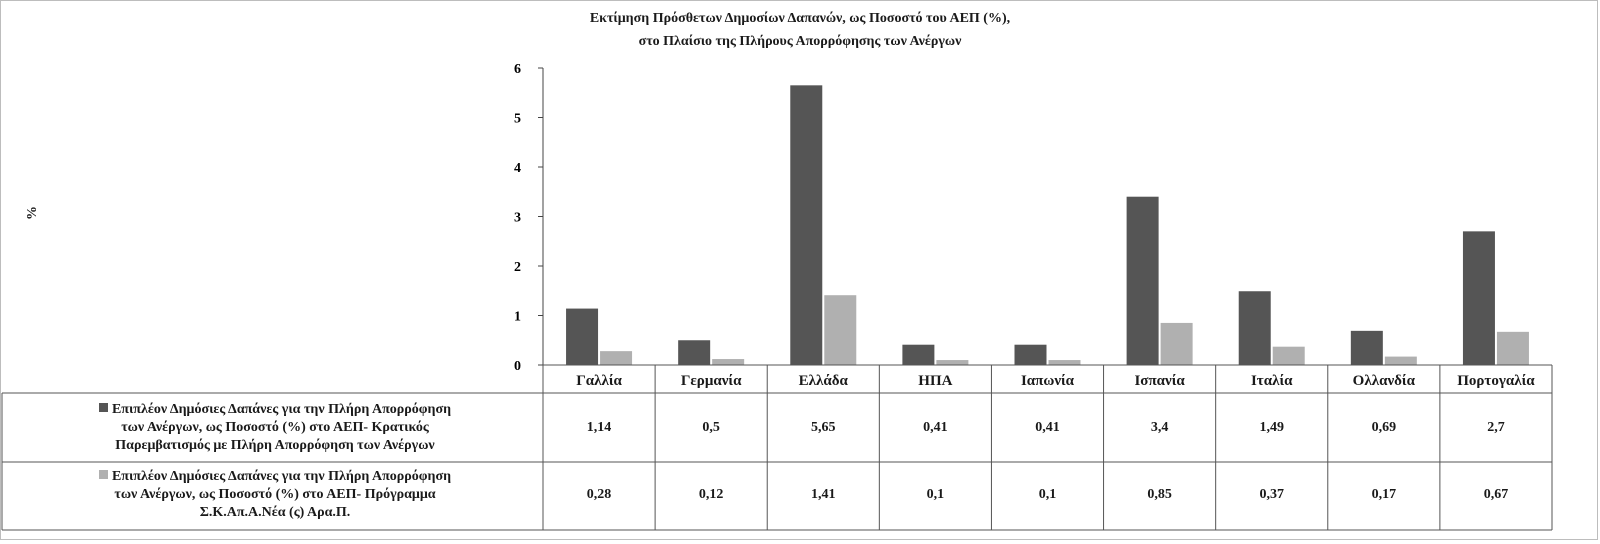 The height and width of the screenshot is (544, 1600). What do you see at coordinates (823, 427) in the screenshot?
I see `table-cell-series1: 5,65` at bounding box center [823, 427].